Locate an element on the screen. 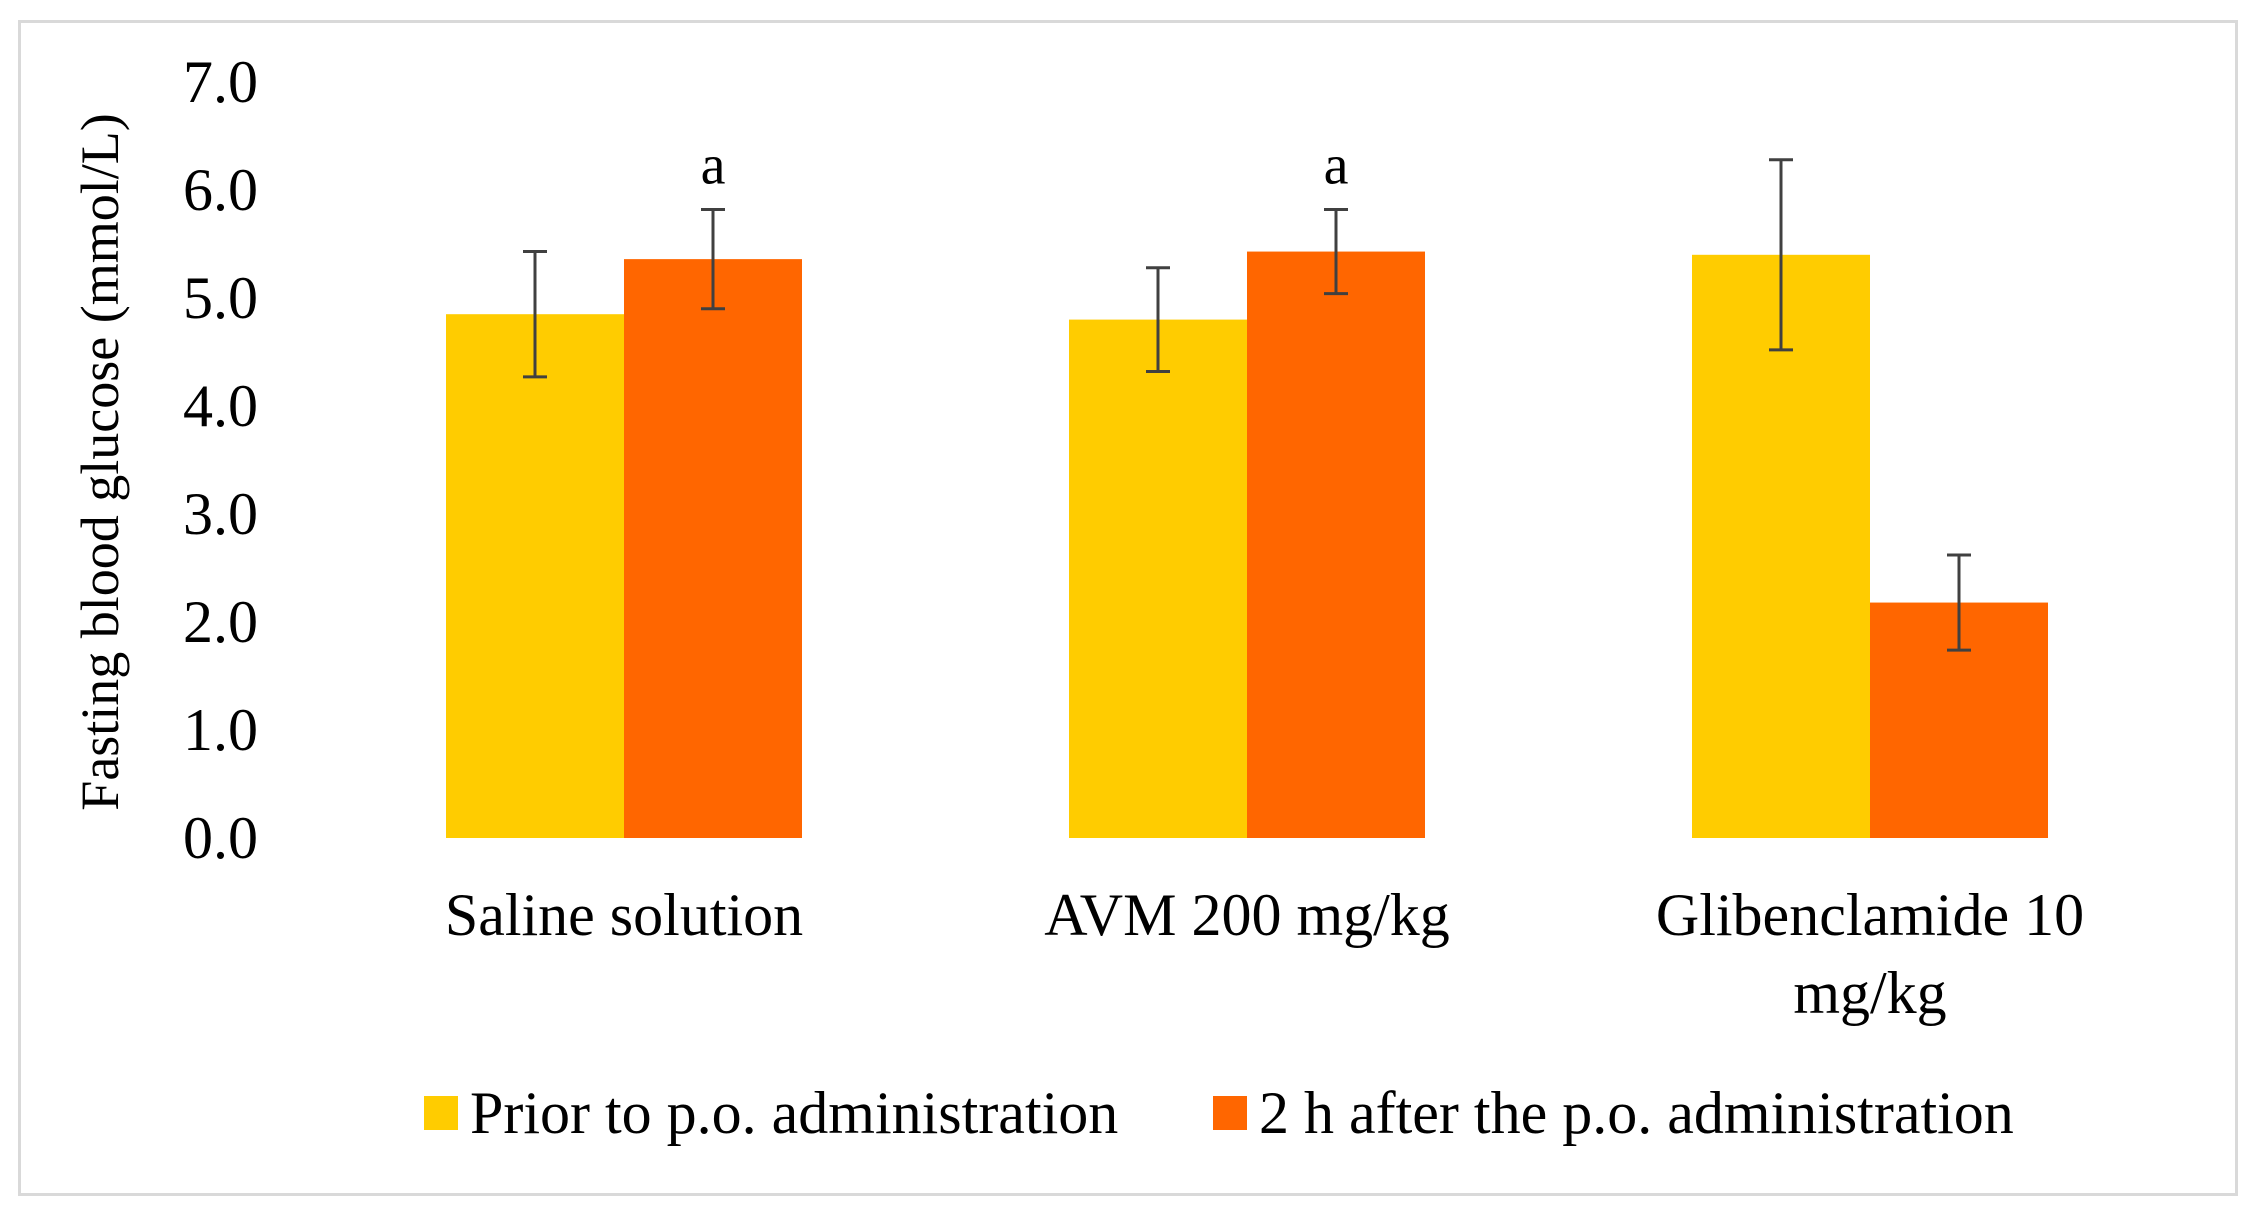 The image size is (2260, 1221). x-category-label: Saline solution is located at coordinates (624, 915).